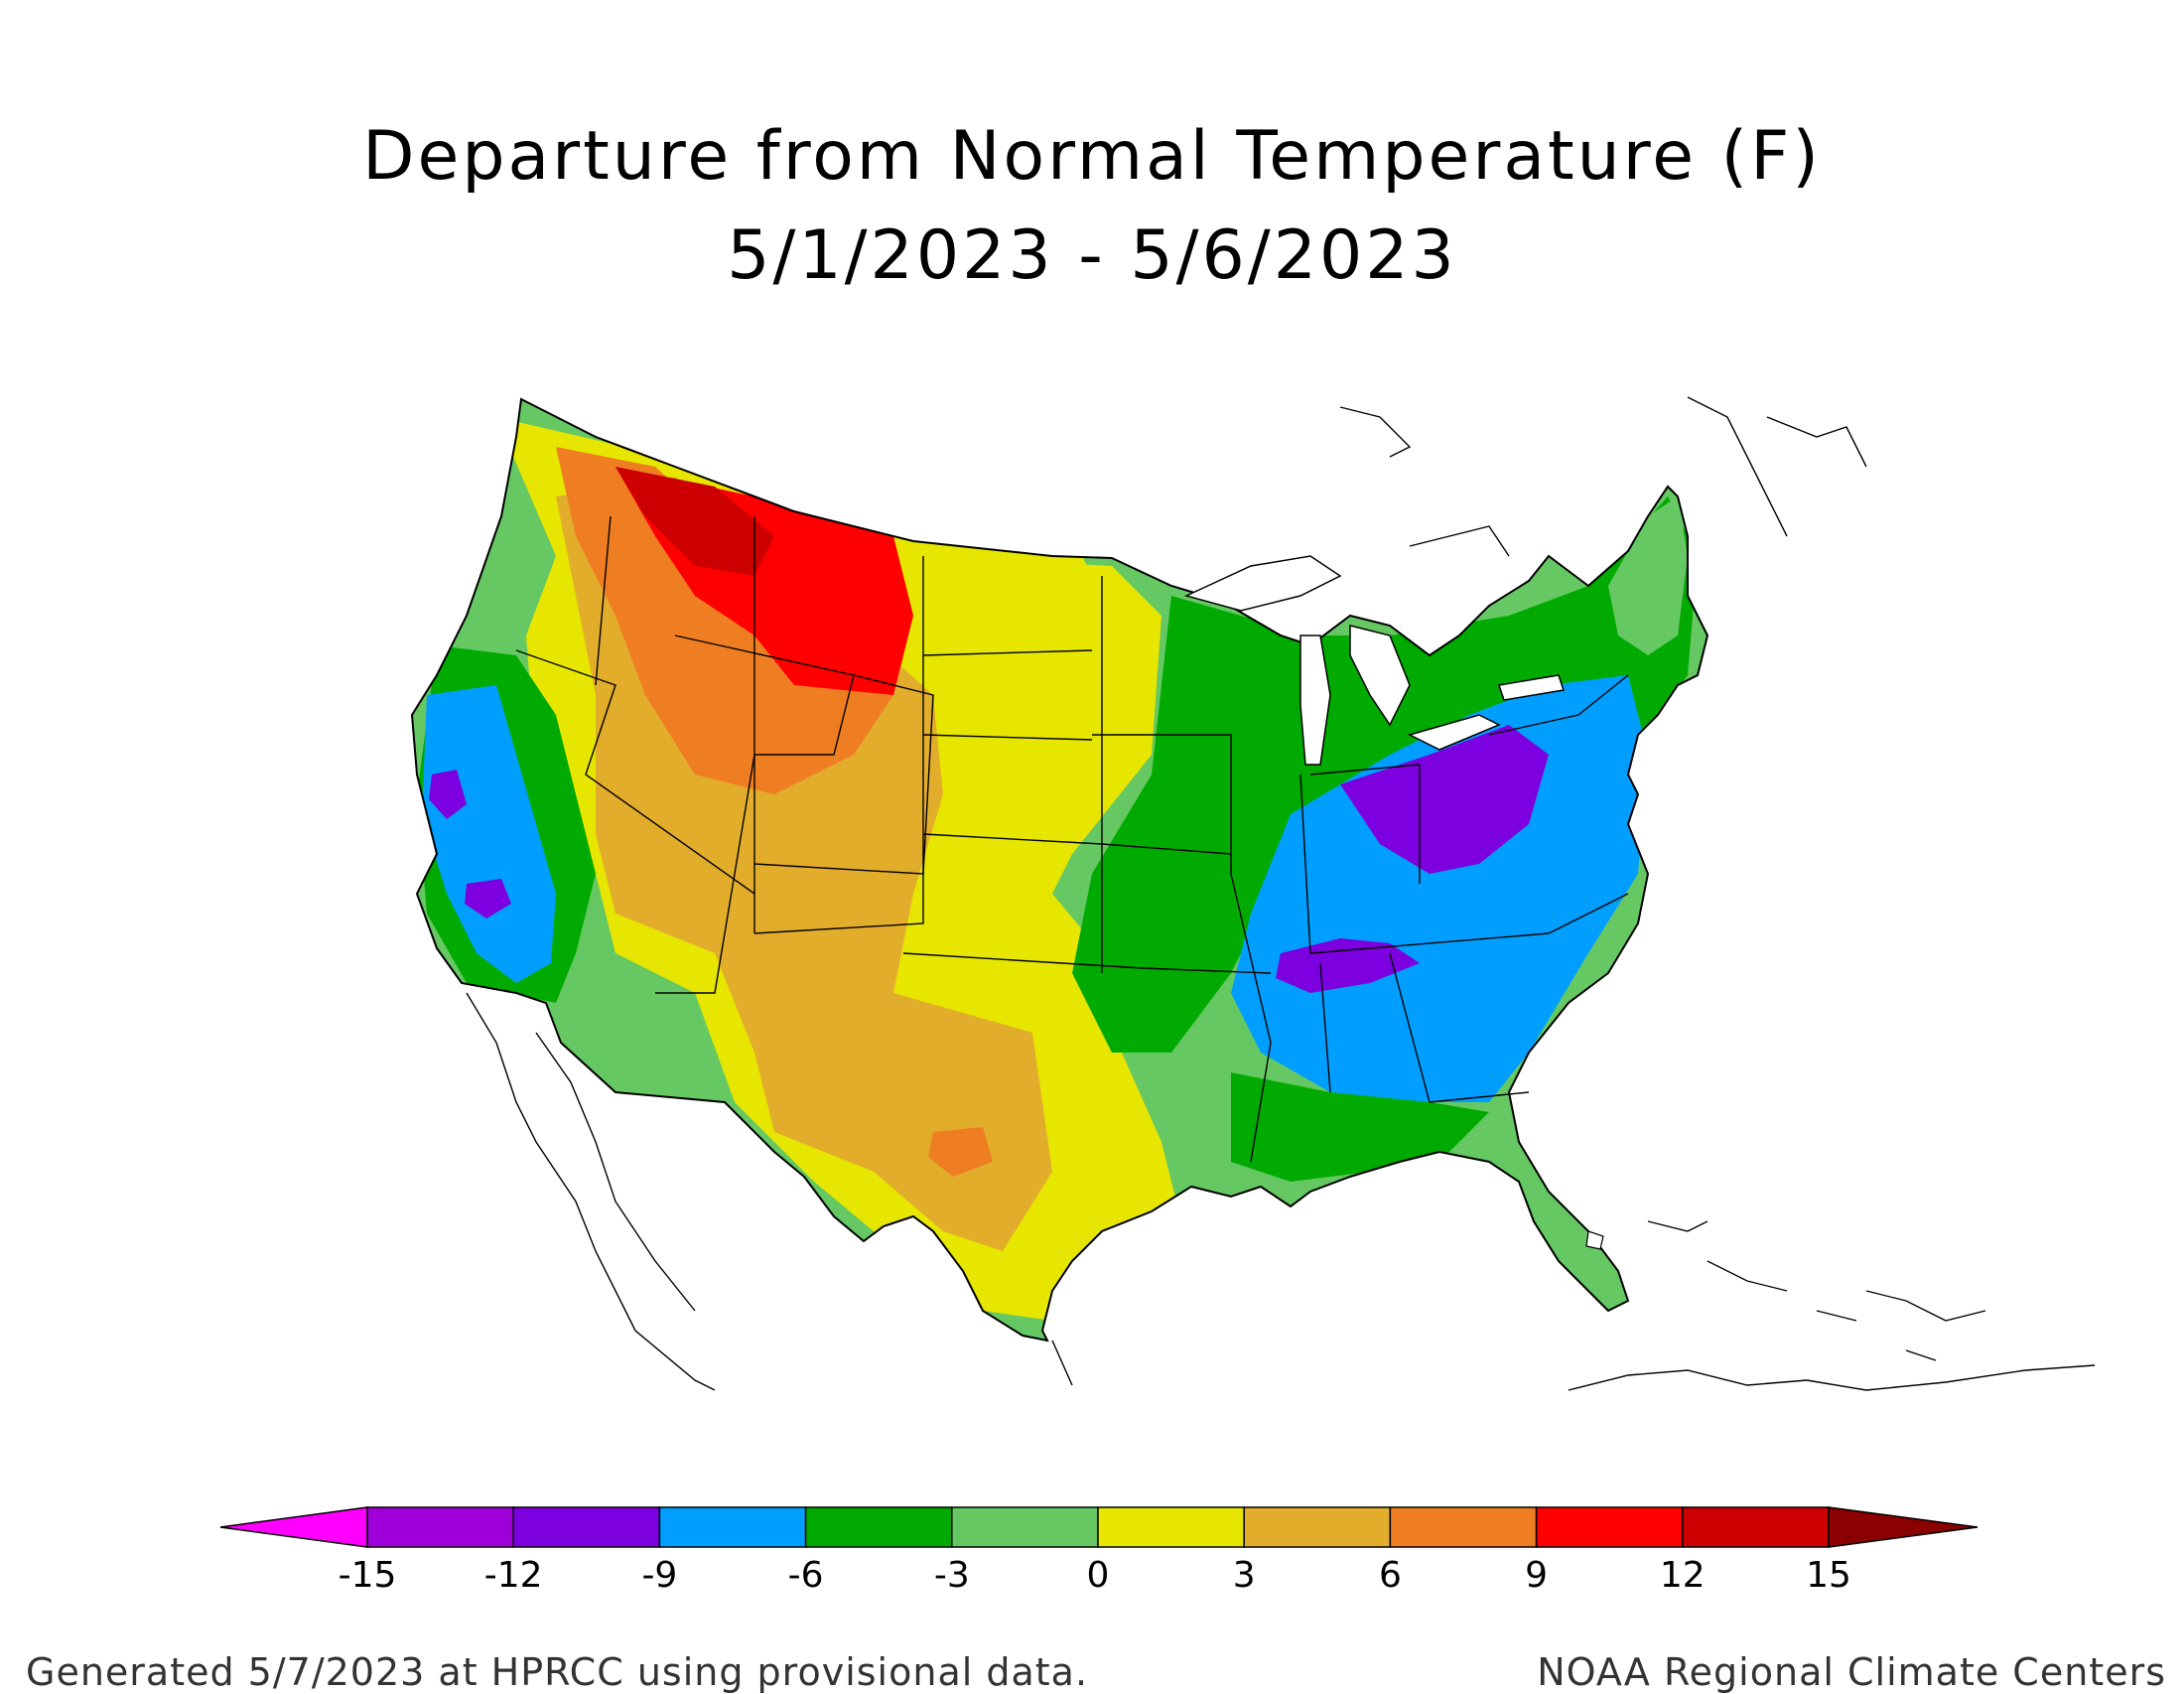 The image size is (2184, 1694). I want to click on legend-tick-label: -15, so click(368, 1576).